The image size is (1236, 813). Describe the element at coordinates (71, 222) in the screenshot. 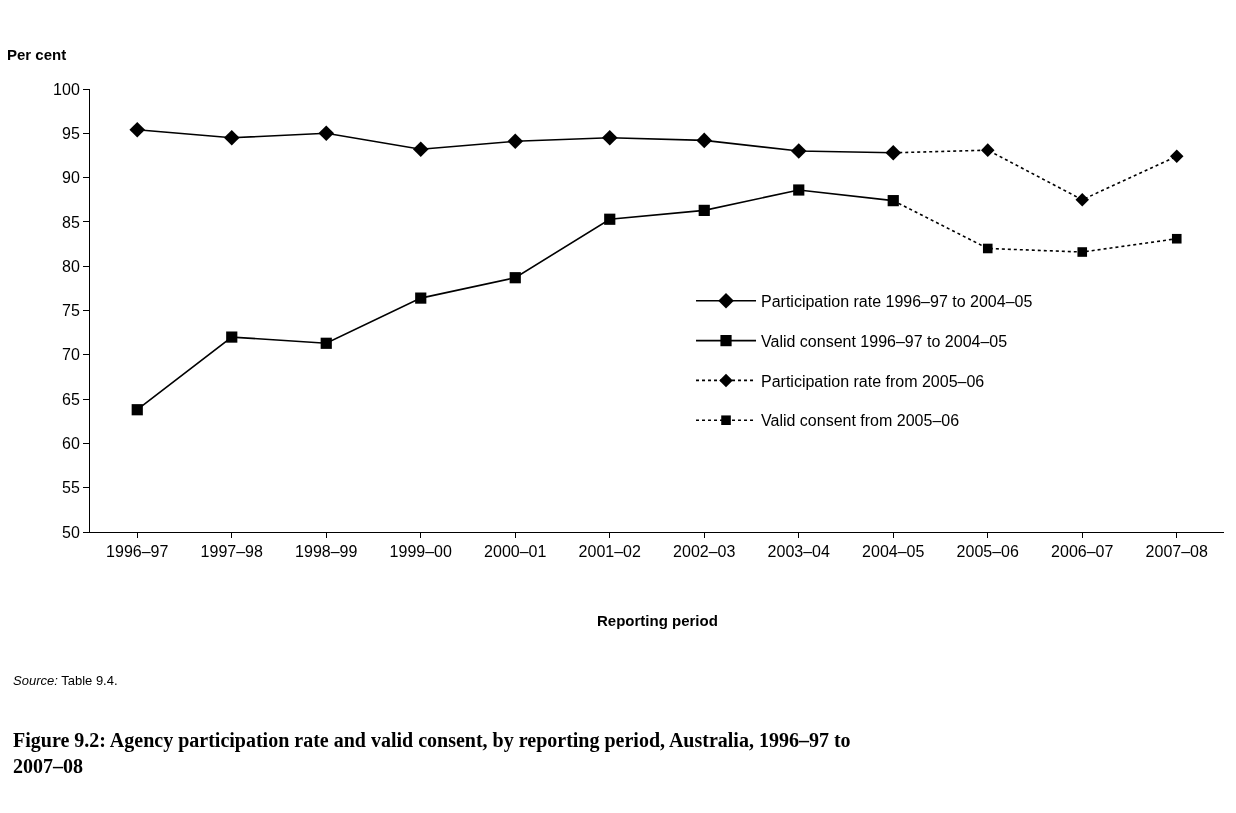

I see `y-tick-label: 85` at that location.